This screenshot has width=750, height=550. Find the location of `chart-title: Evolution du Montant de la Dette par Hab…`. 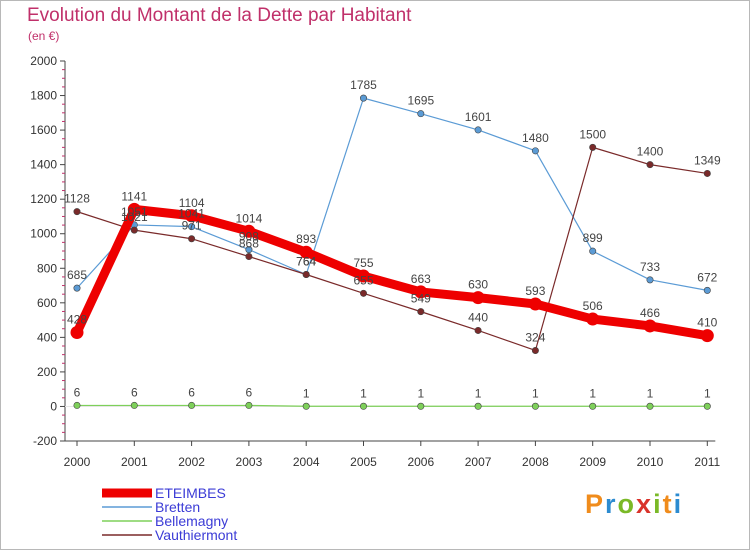

chart-title: Evolution du Montant de la Dette par Hab… is located at coordinates (219, 15).